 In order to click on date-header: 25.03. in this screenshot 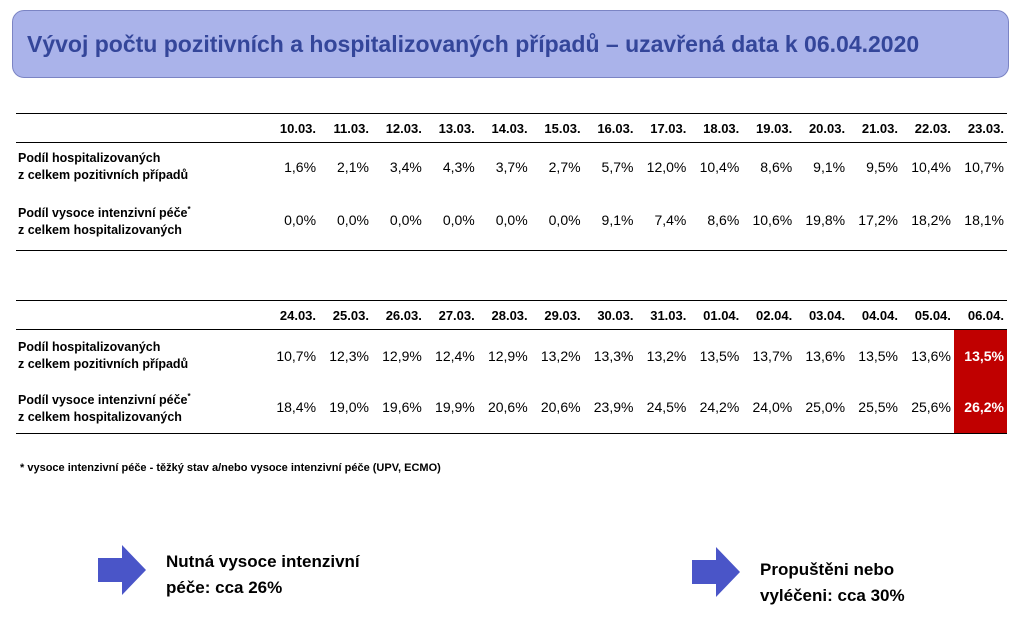, I will do `click(345, 315)`.